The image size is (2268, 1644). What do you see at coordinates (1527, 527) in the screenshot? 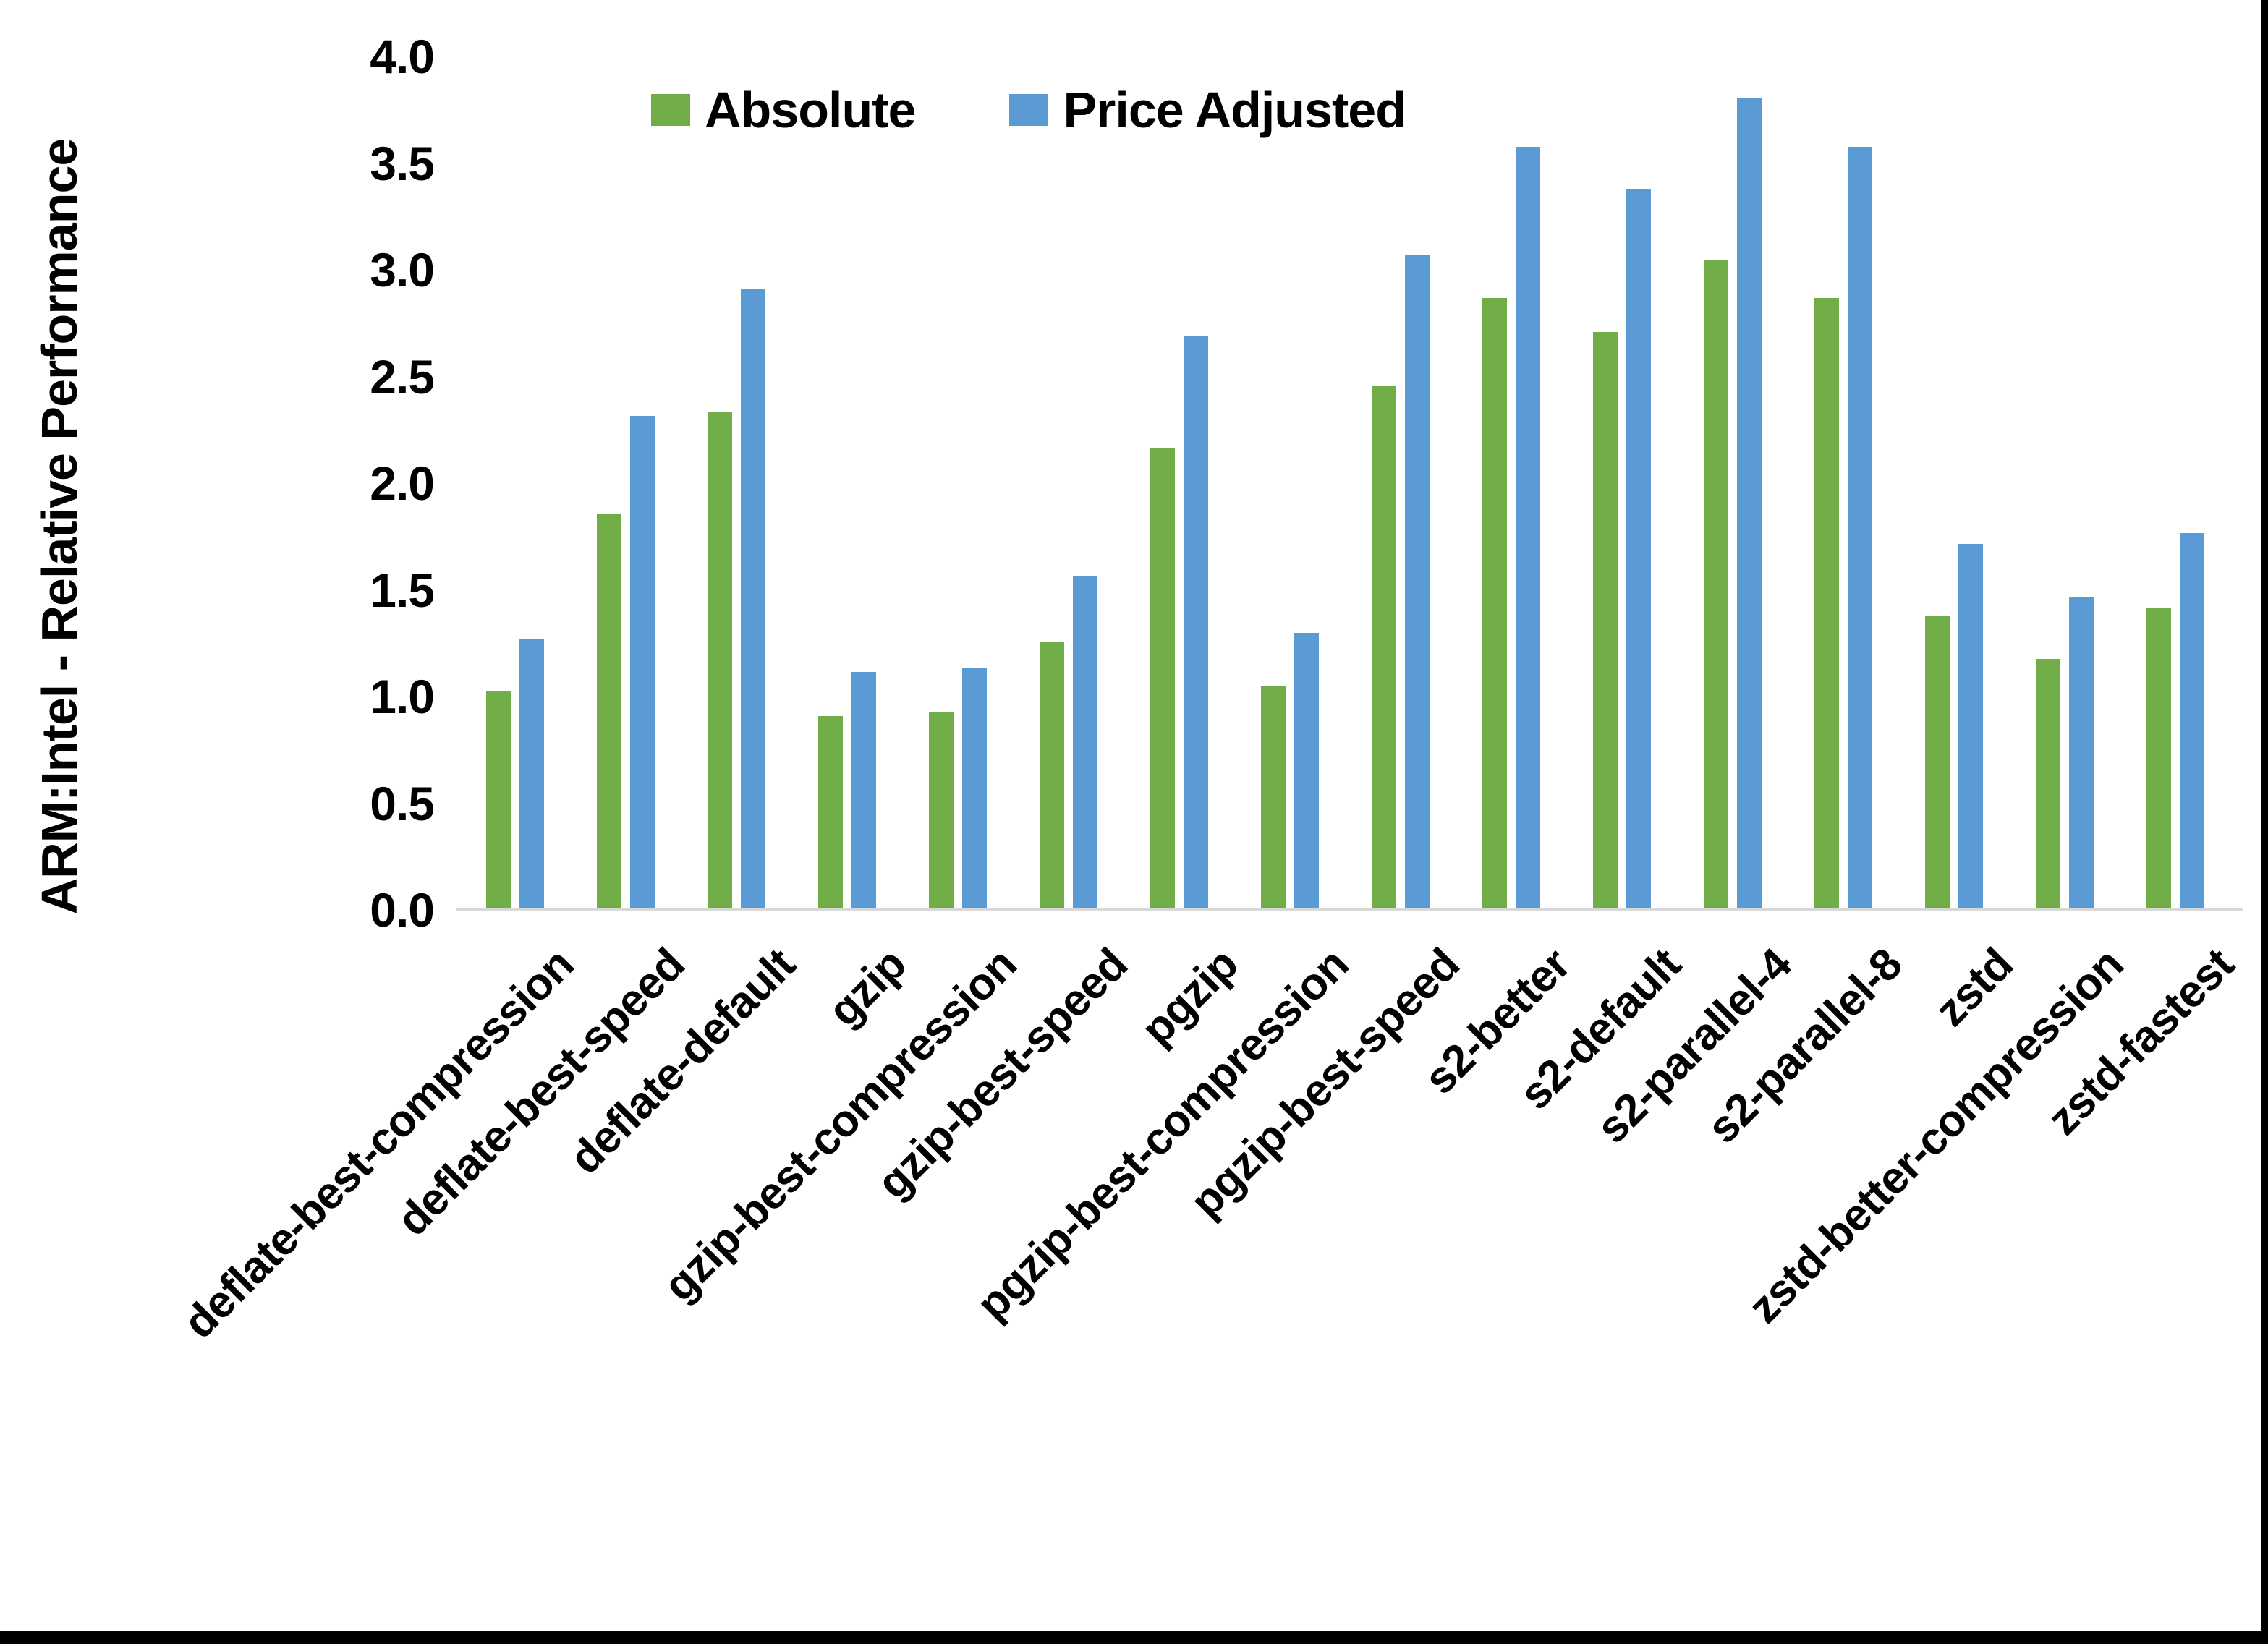
I see `bar-s2-better-price-adjusted` at bounding box center [1527, 527].